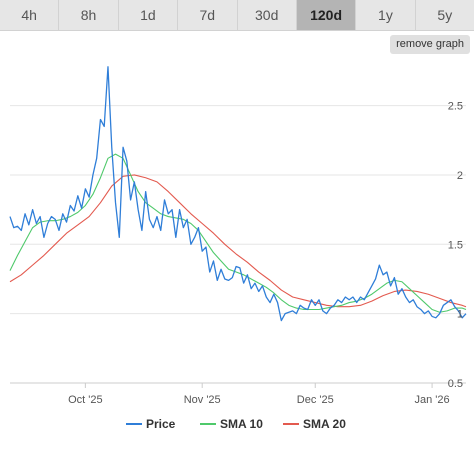 The image size is (474, 455). I want to click on tab-5y: 5y, so click(445, 15).